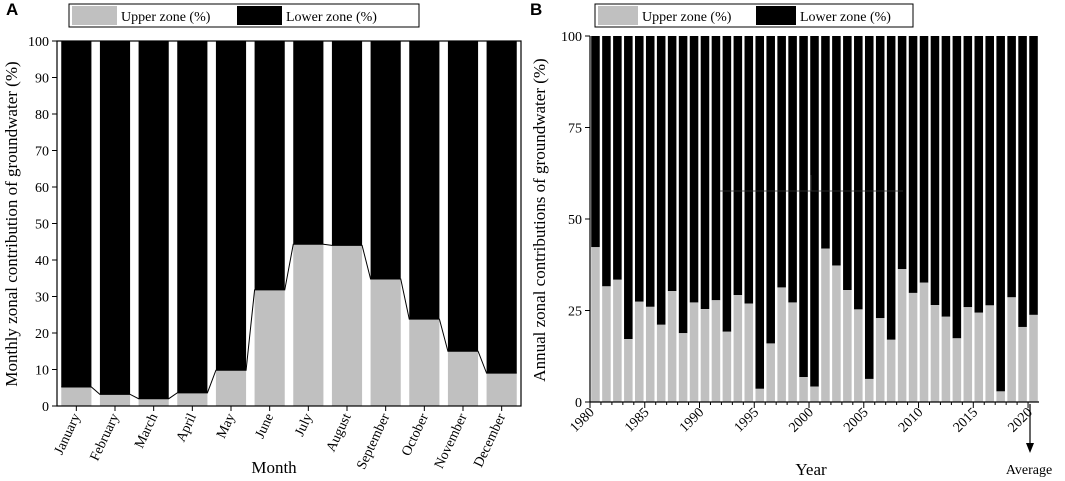 The height and width of the screenshot is (481, 1065). What do you see at coordinates (192, 217) in the screenshot?
I see `bar-lower-zone-april` at bounding box center [192, 217].